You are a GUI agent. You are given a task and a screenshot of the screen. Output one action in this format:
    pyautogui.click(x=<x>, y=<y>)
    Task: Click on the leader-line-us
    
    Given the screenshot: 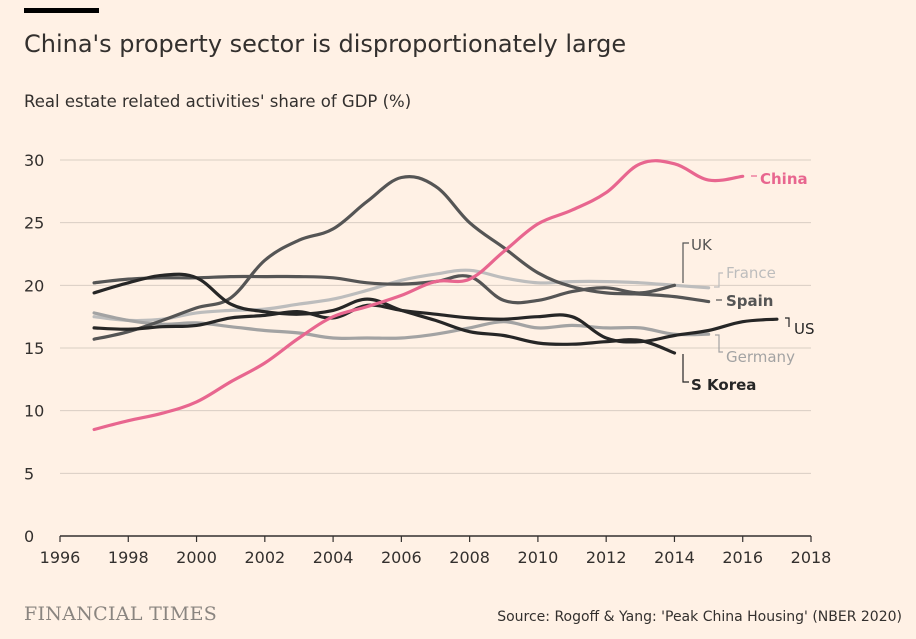 What is the action you would take?
    pyautogui.click(x=787, y=322)
    